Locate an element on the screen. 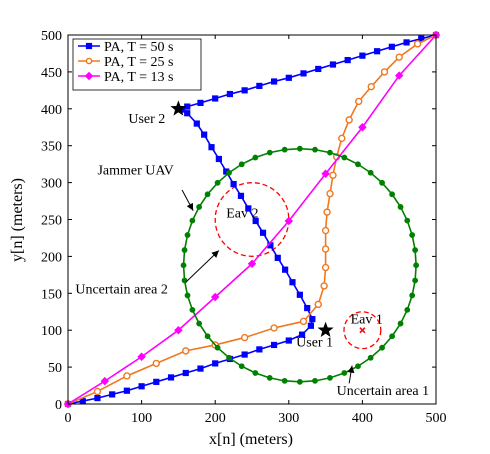 Image resolution: width=490 pixels, height=454 pixels. y-tick-label: 250 is located at coordinates (51, 221).